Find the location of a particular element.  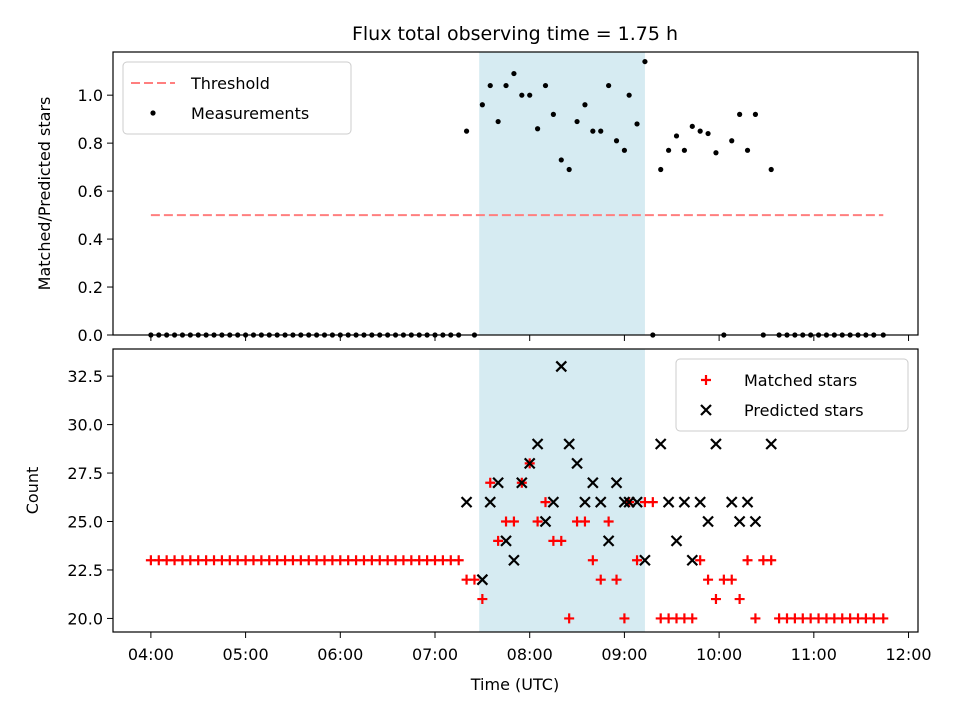

y-tick-label: 0.8 is located at coordinates (90, 143).